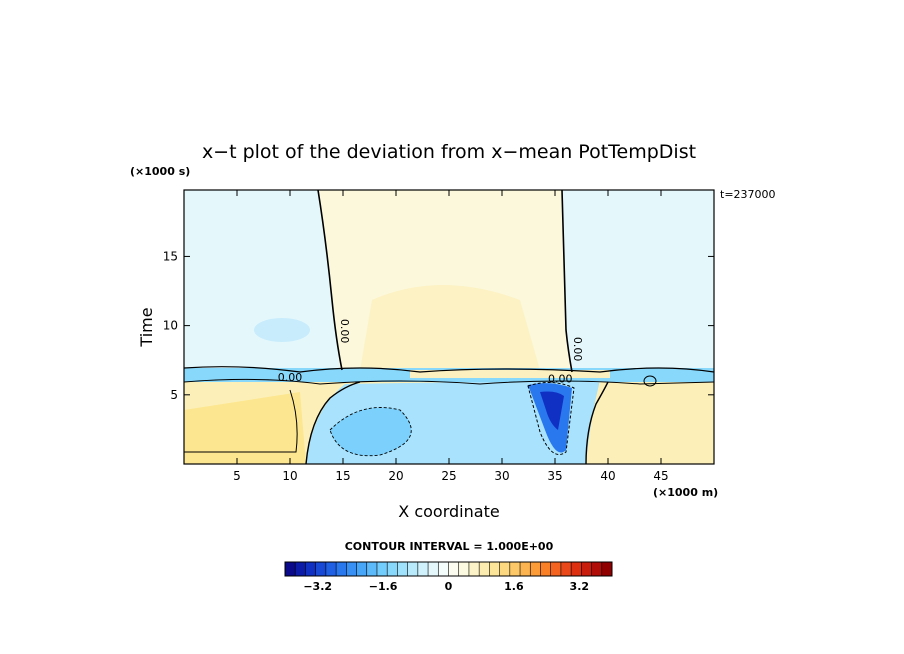  What do you see at coordinates (448, 476) in the screenshot?
I see `x-tick-label: 25` at bounding box center [448, 476].